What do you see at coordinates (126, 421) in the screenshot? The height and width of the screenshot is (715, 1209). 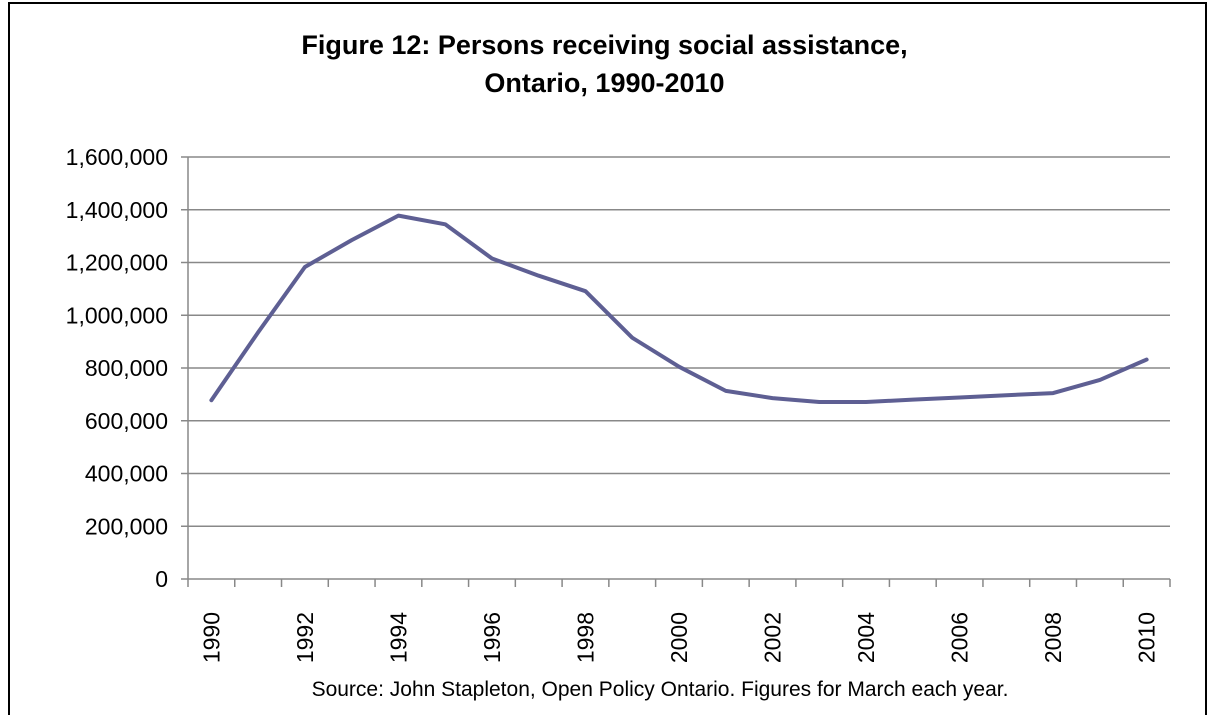 I see `y-tick-label: 600,000` at bounding box center [126, 421].